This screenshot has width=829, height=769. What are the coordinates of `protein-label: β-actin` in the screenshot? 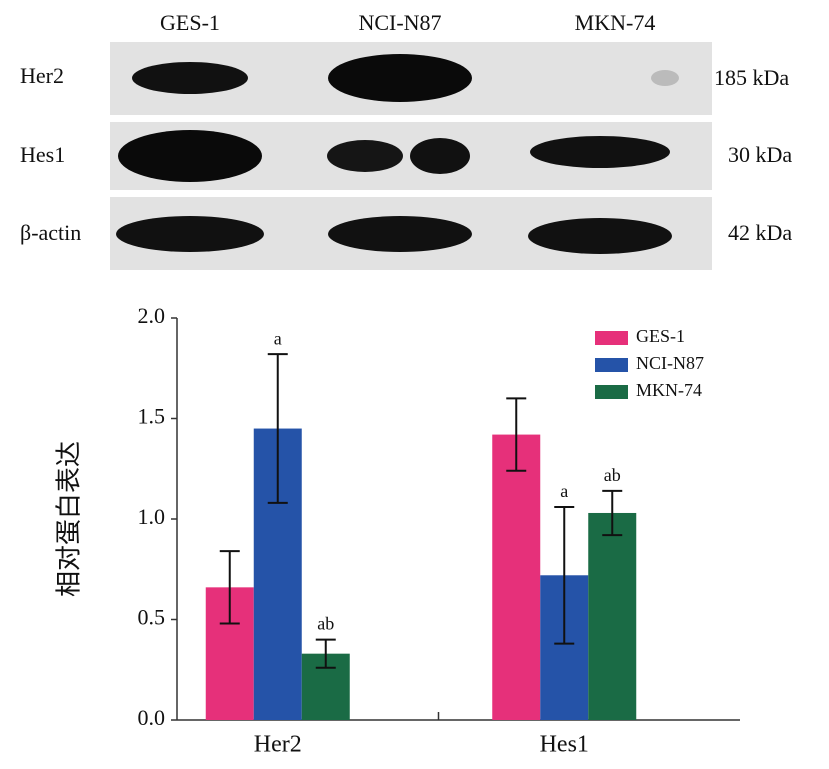 It's located at (50, 232).